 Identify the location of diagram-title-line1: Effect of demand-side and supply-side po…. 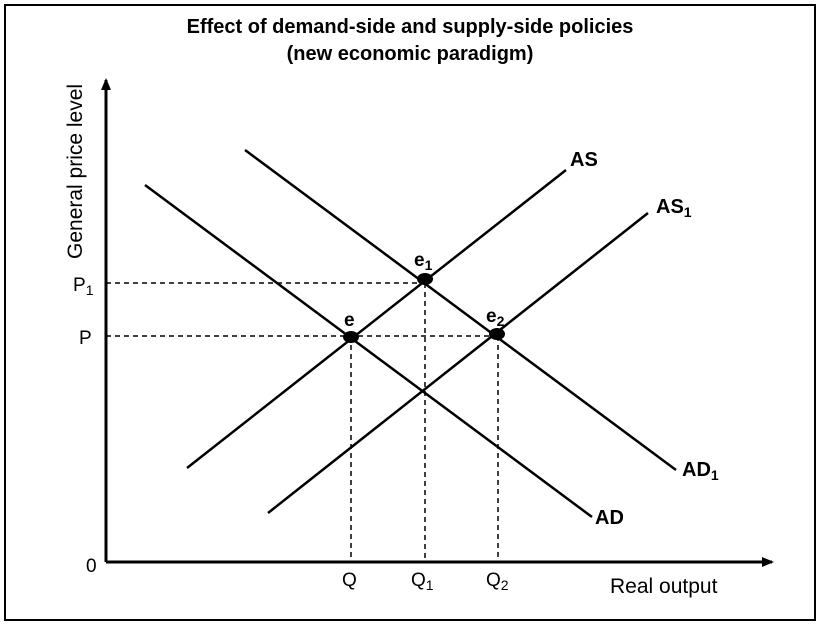
(410, 27).